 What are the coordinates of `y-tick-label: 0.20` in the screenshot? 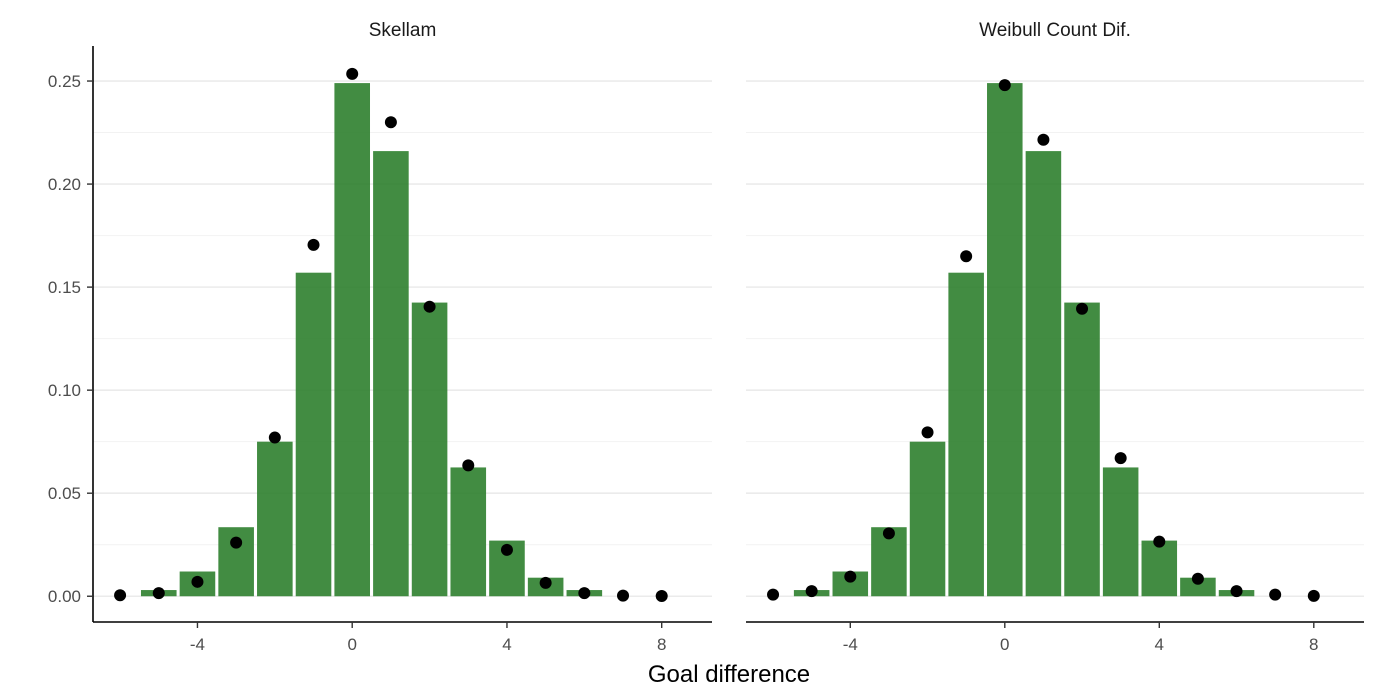 It's located at (64, 184).